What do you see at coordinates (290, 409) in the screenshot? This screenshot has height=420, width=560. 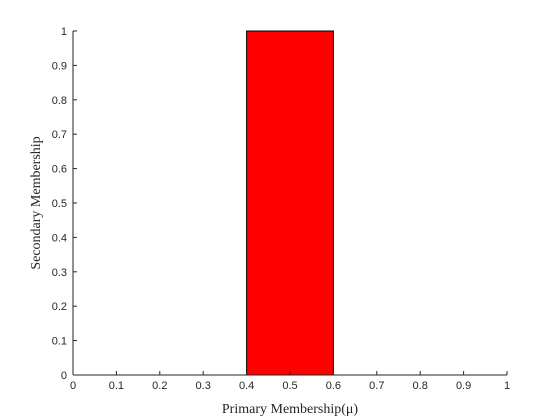 I see `x-axis-label: Primary Membership(μ)` at bounding box center [290, 409].